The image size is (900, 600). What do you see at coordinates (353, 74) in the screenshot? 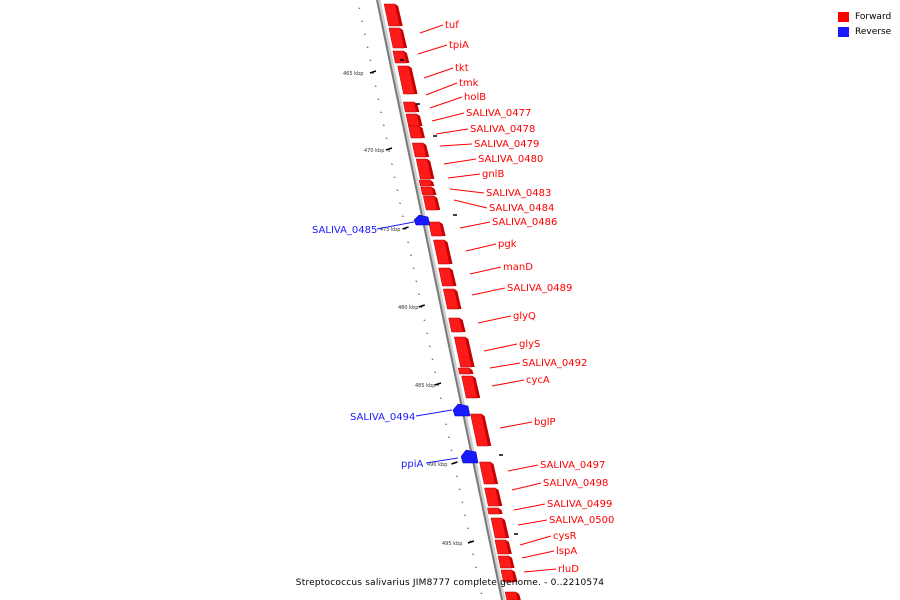
I see `tick-label: 465 kbp` at bounding box center [353, 74].